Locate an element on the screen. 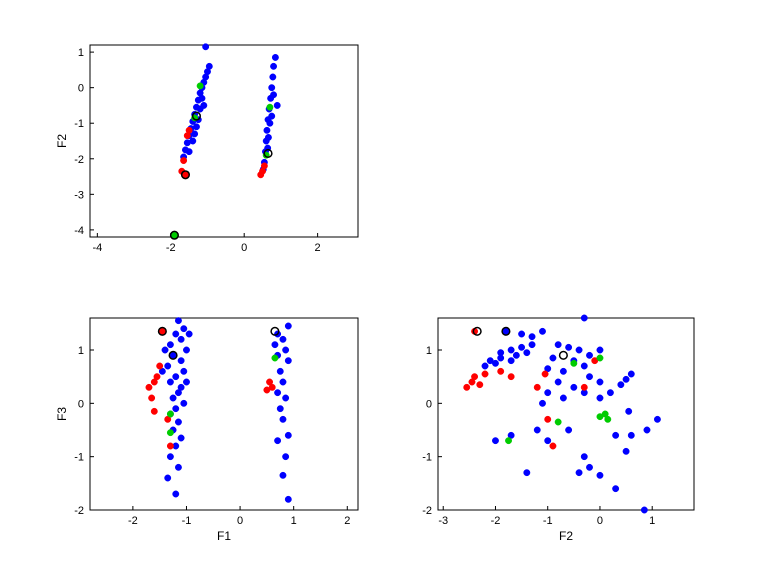 The width and height of the screenshot is (768, 576). x-tick-label: 1 is located at coordinates (294, 521).